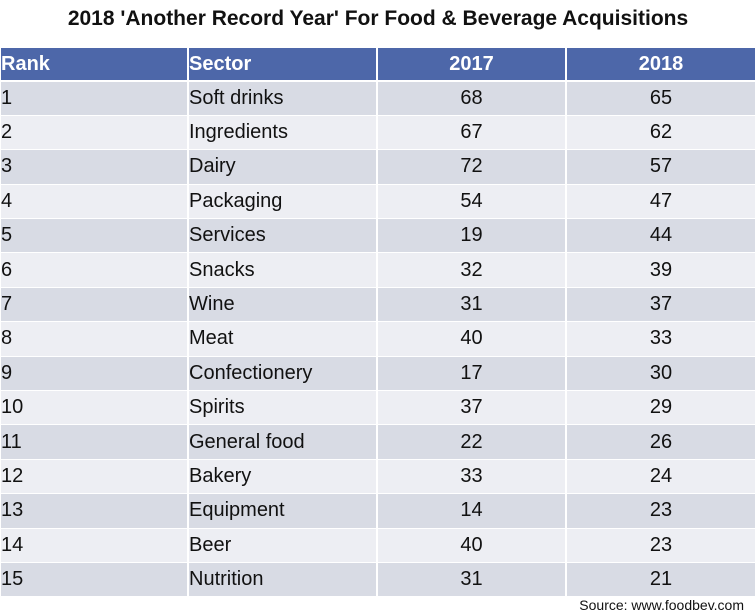 This screenshot has width=756, height=615. I want to click on table-row: 2 Ingredients 67 62, so click(378, 133).